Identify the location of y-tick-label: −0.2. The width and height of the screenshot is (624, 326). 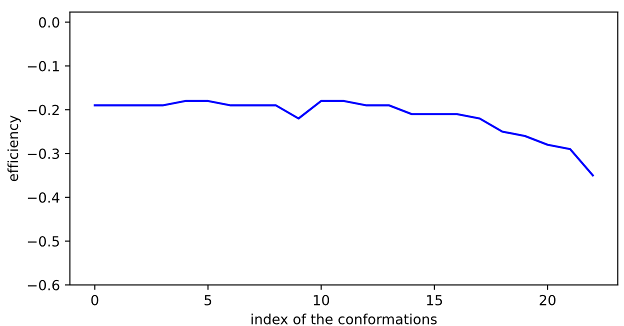
(43, 110).